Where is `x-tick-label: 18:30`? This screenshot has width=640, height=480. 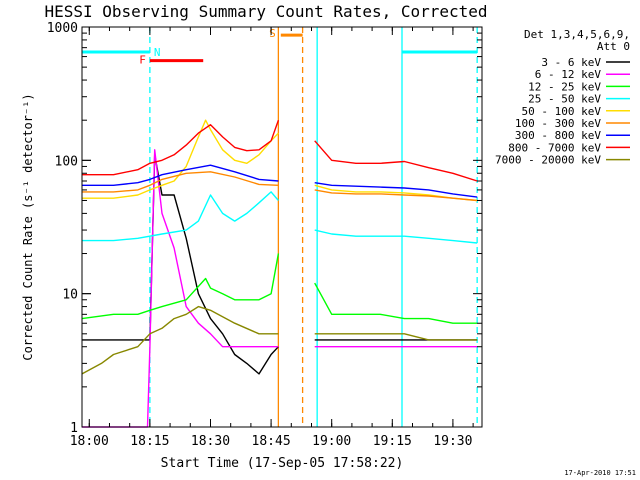 x-tick-label: 18:30 is located at coordinates (210, 441).